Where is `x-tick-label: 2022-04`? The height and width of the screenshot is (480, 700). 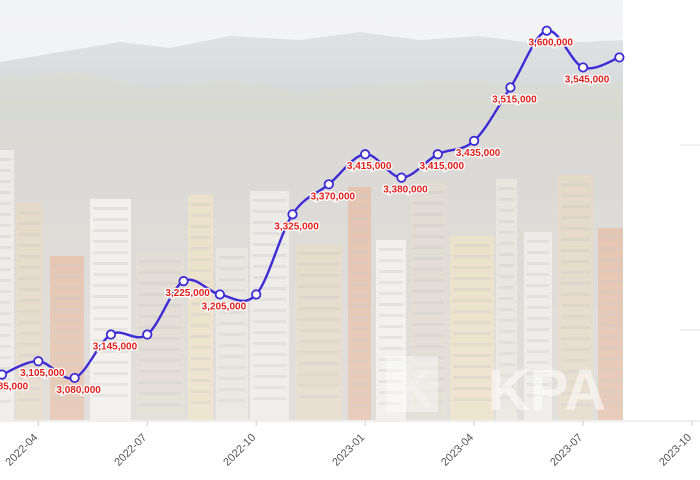
x-tick-label: 2022-04 is located at coordinates (21, 450).